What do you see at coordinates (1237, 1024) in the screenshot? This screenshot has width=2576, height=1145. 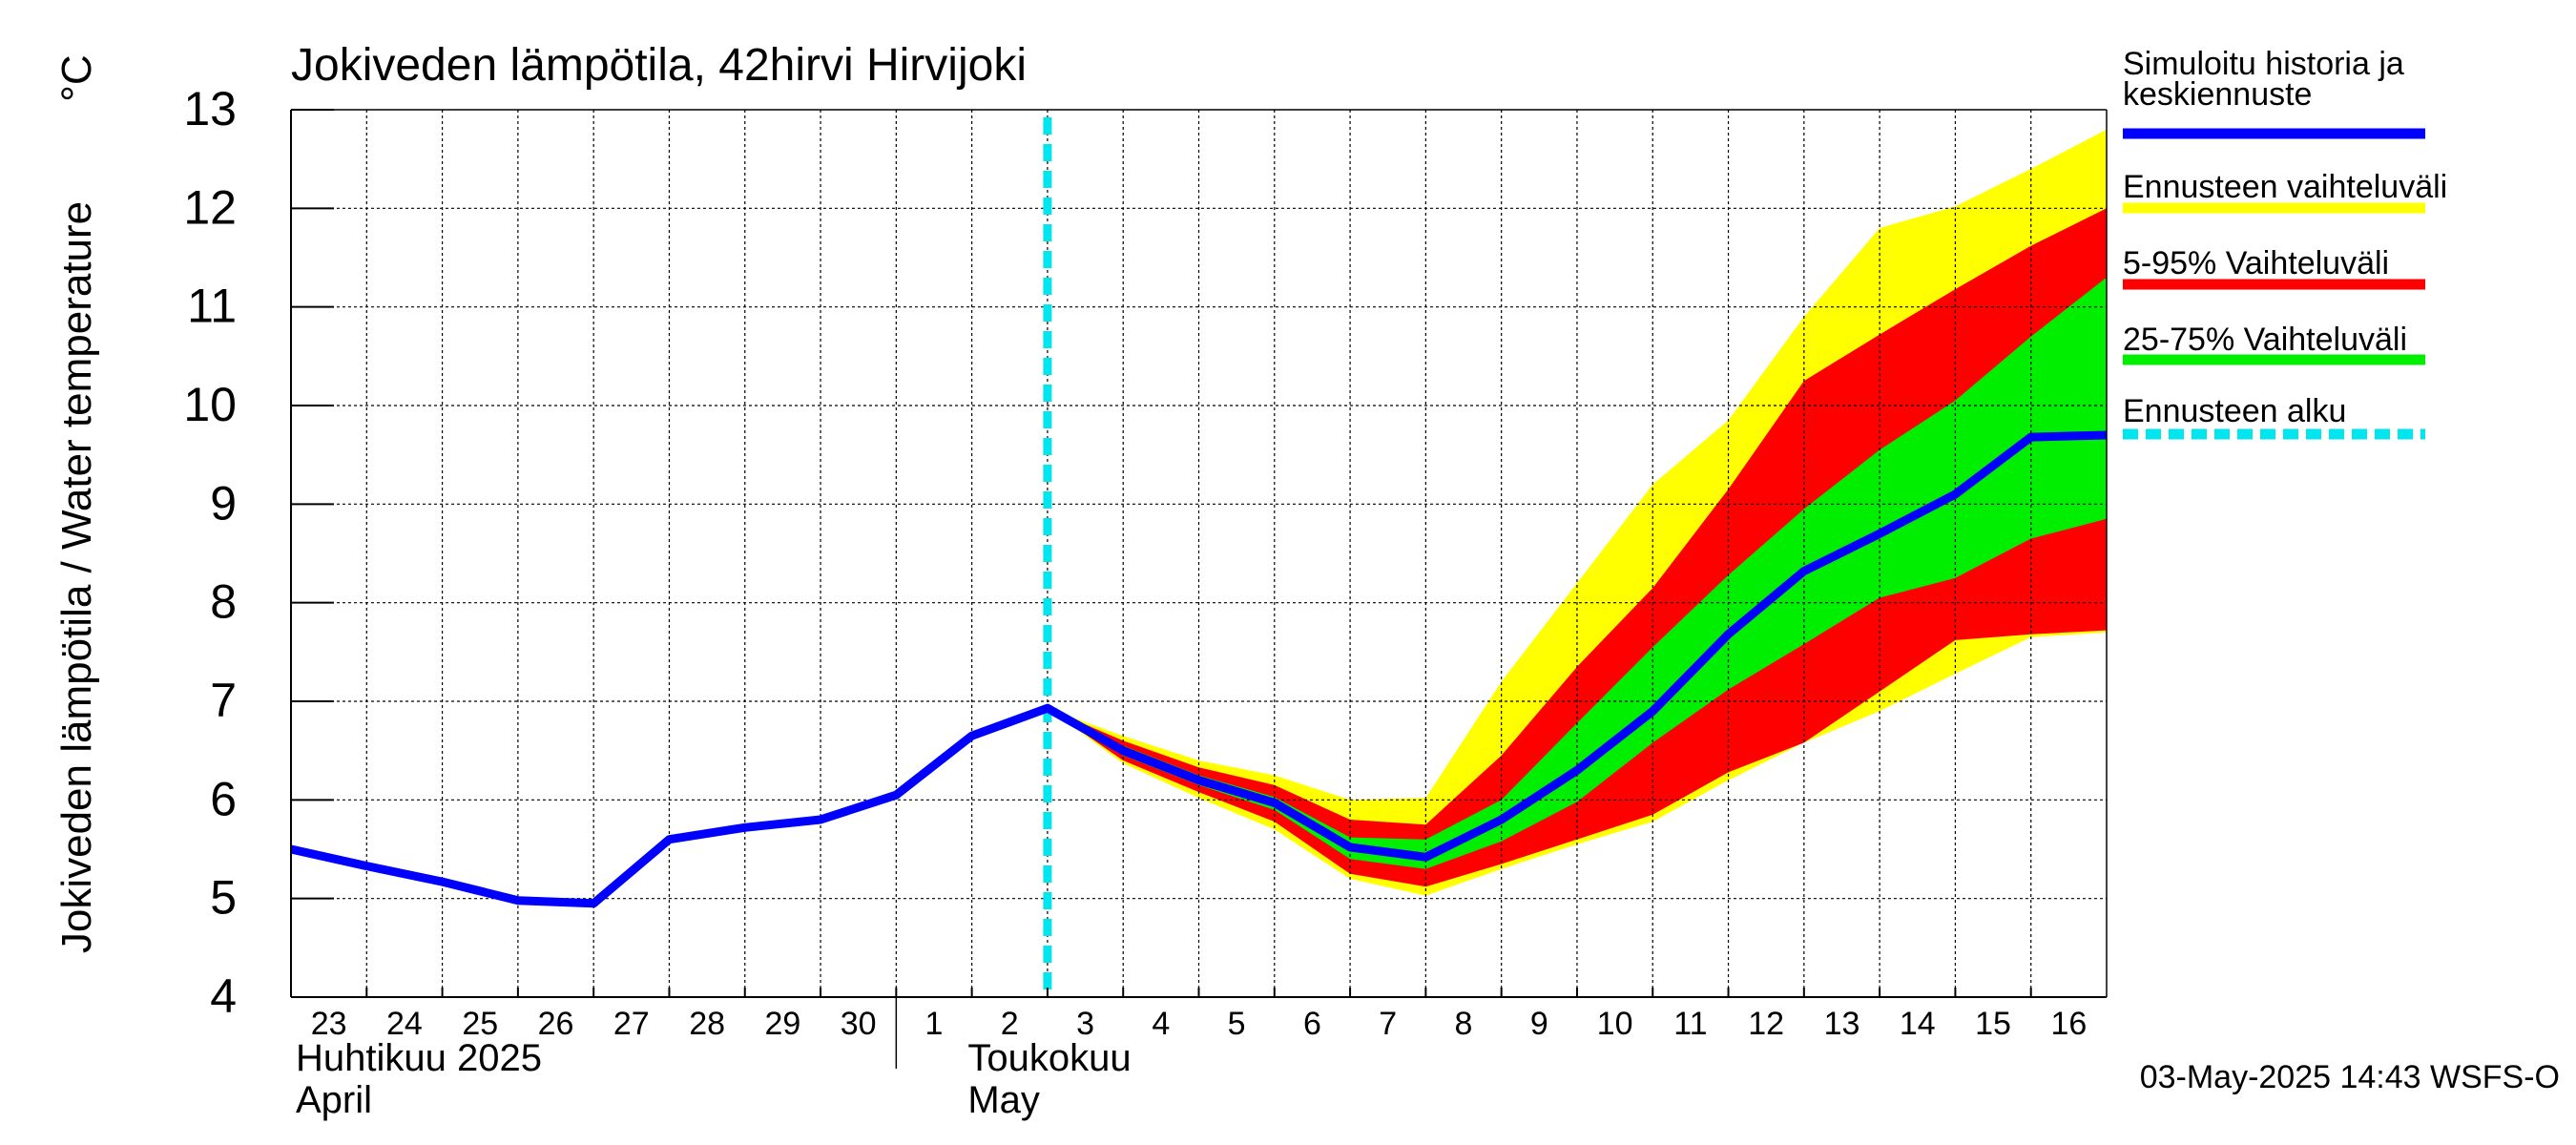 I see `x-tick-label: 5` at bounding box center [1237, 1024].